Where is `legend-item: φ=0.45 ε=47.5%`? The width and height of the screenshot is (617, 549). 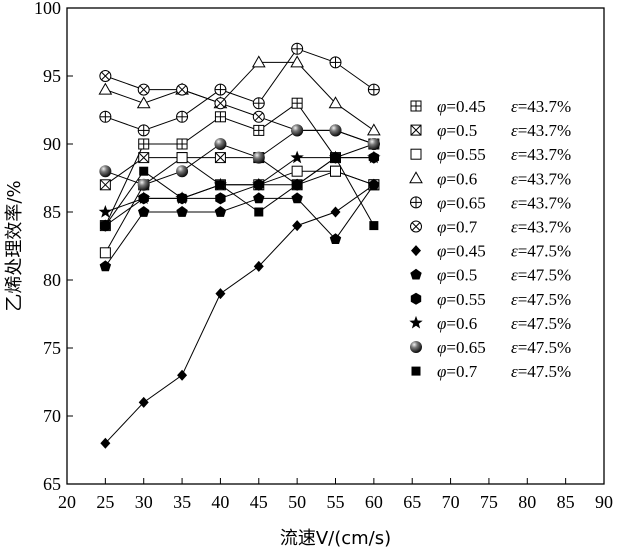 legend-item: φ=0.45 ε=47.5% is located at coordinates (491, 251).